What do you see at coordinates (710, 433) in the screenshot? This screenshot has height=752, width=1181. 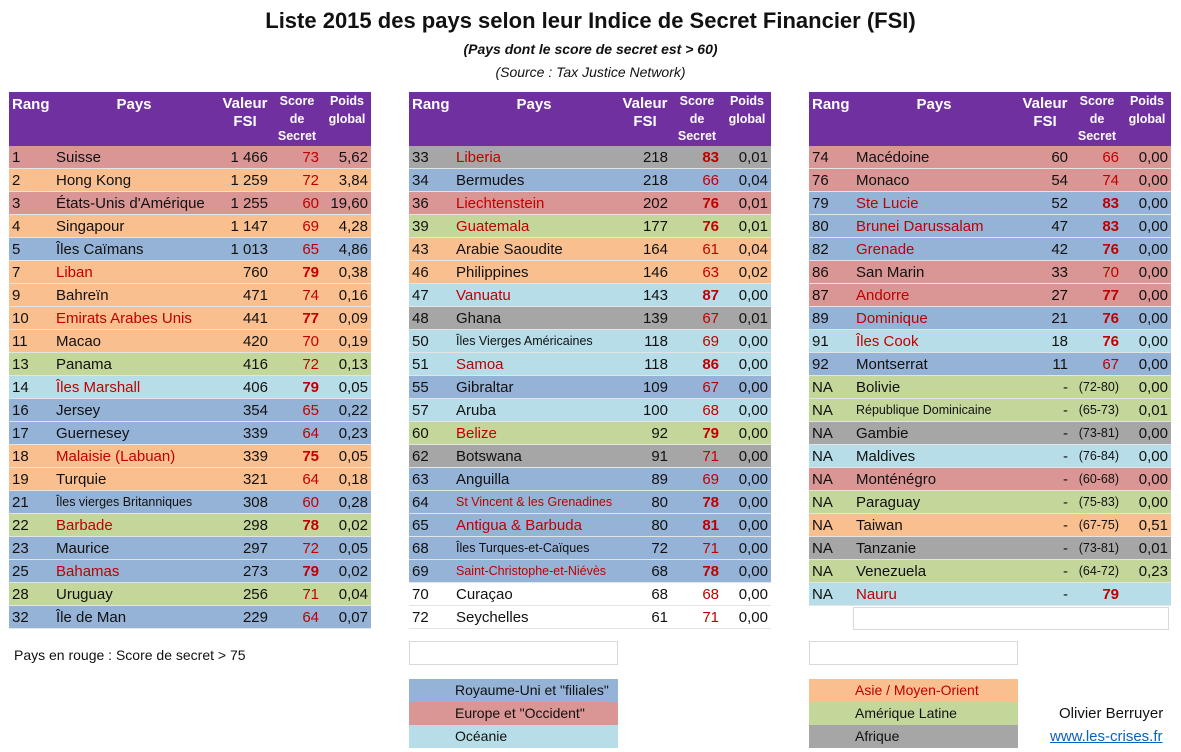 I see `score-cell: 79` at bounding box center [710, 433].